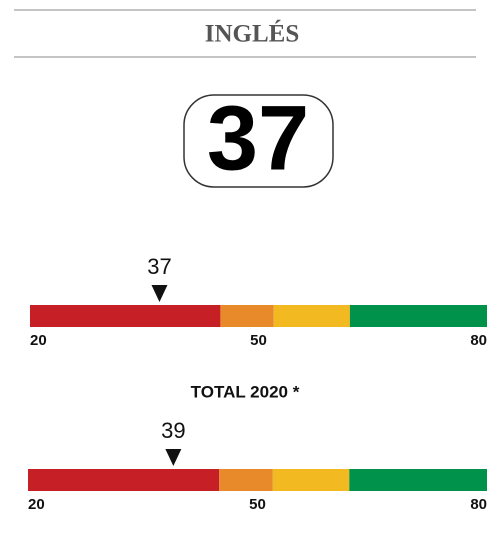  Describe the element at coordinates (159, 266) in the screenshot. I see `marker-label: 37` at that location.